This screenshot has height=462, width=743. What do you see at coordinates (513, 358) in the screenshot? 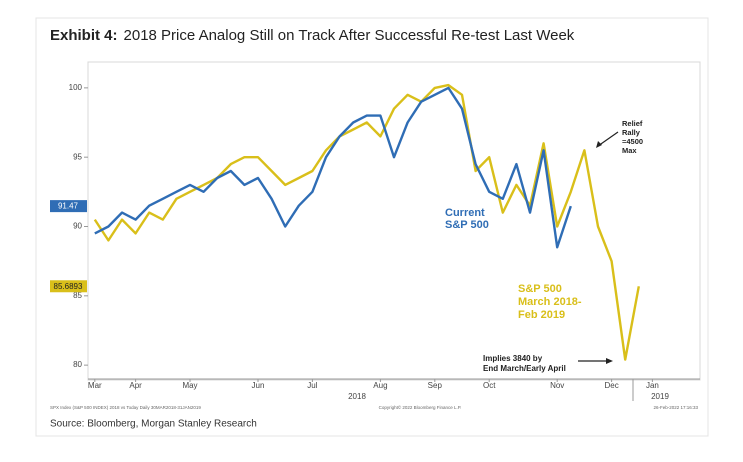
I see `annotation-line: Implies 3840 by` at bounding box center [513, 358].